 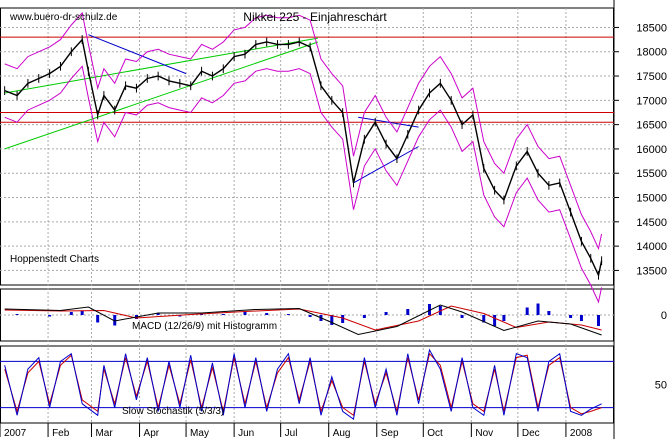 What do you see at coordinates (61, 433) in the screenshot?
I see `month-label: Feb` at bounding box center [61, 433].